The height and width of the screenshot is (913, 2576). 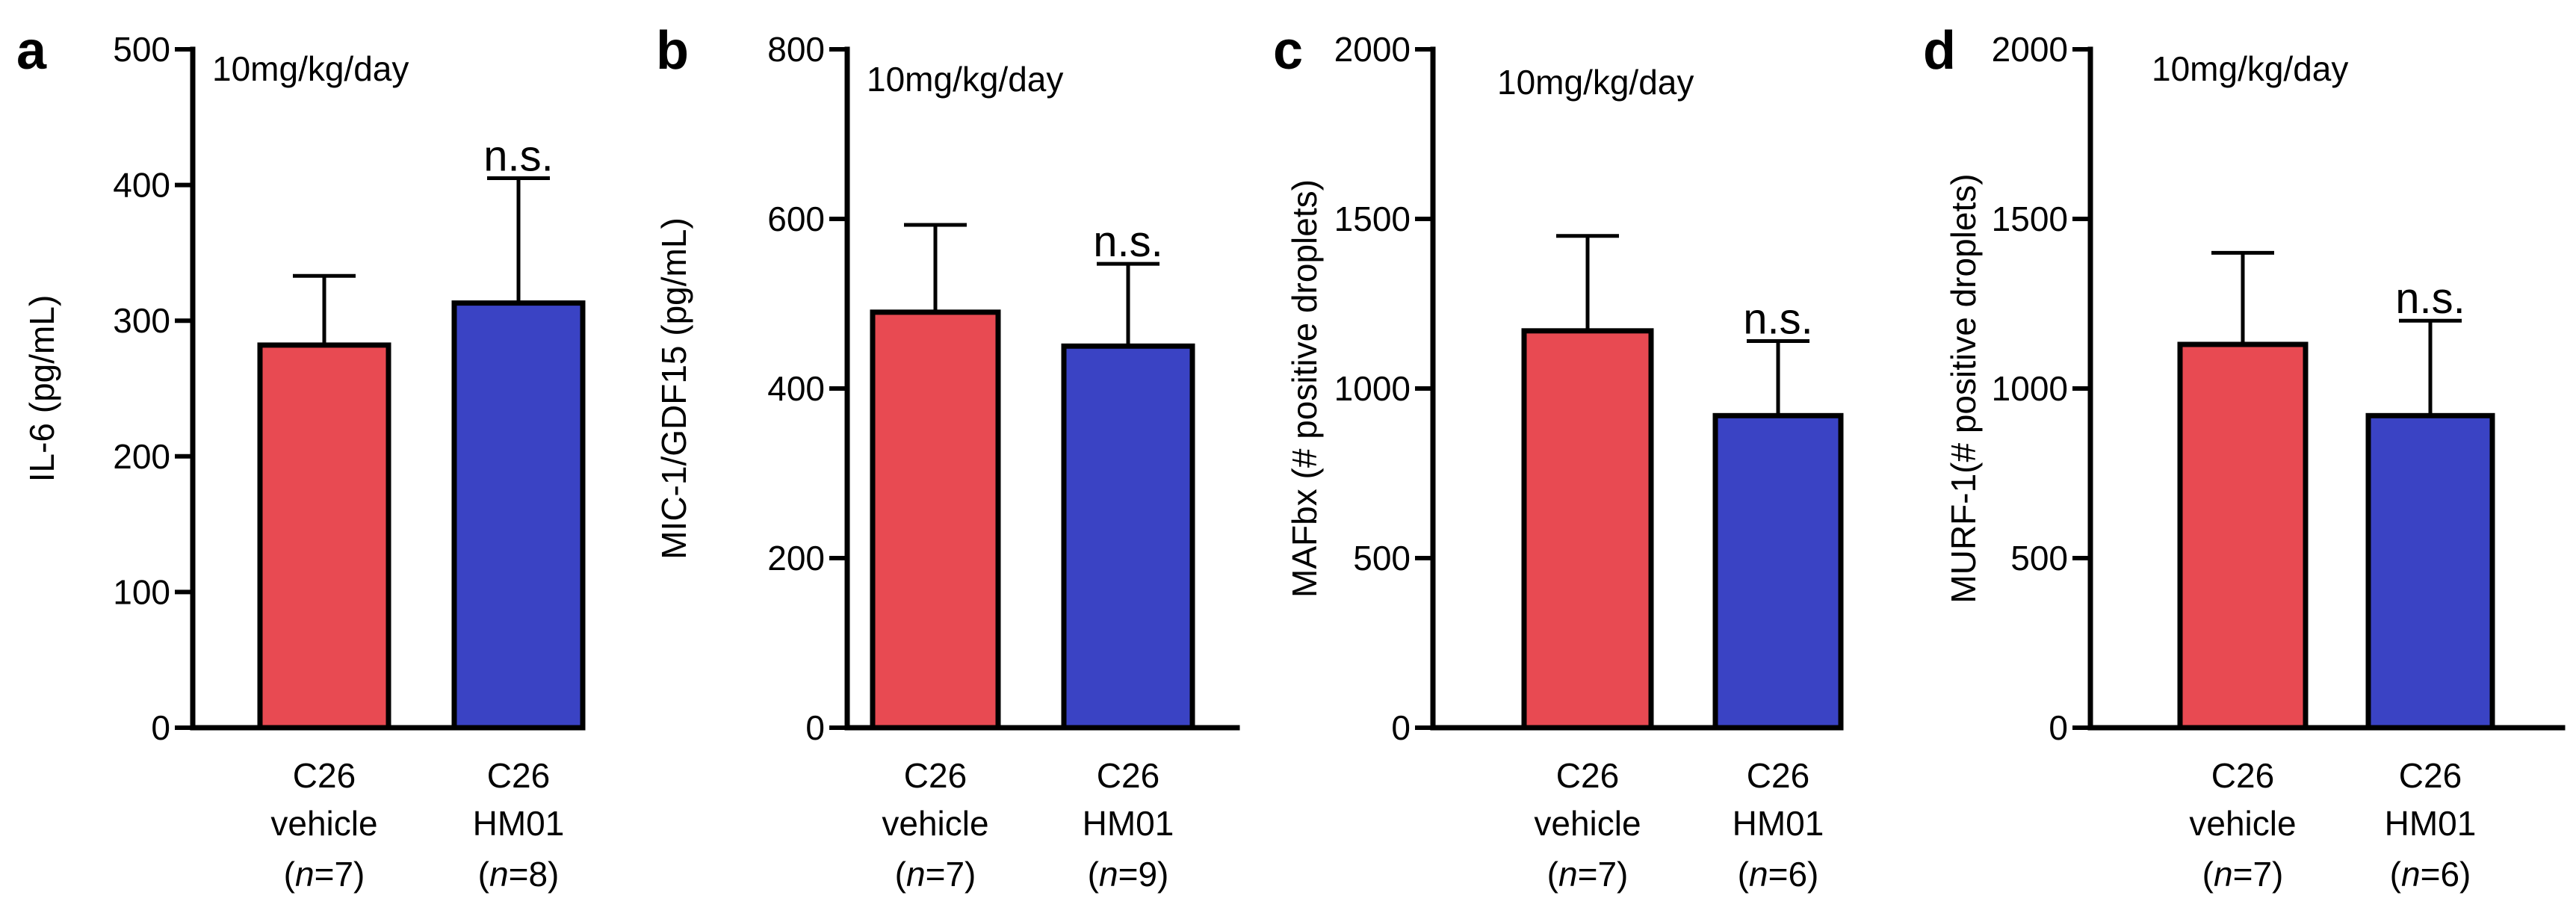 What do you see at coordinates (141, 320) in the screenshot?
I see `y-tick-label: 300` at bounding box center [141, 320].